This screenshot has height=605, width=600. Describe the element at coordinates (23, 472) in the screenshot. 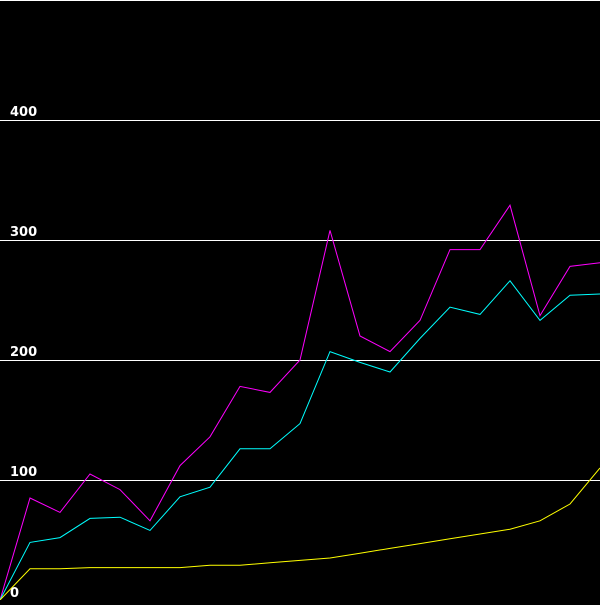

I see `y-tick-label-100: 100` at that location.